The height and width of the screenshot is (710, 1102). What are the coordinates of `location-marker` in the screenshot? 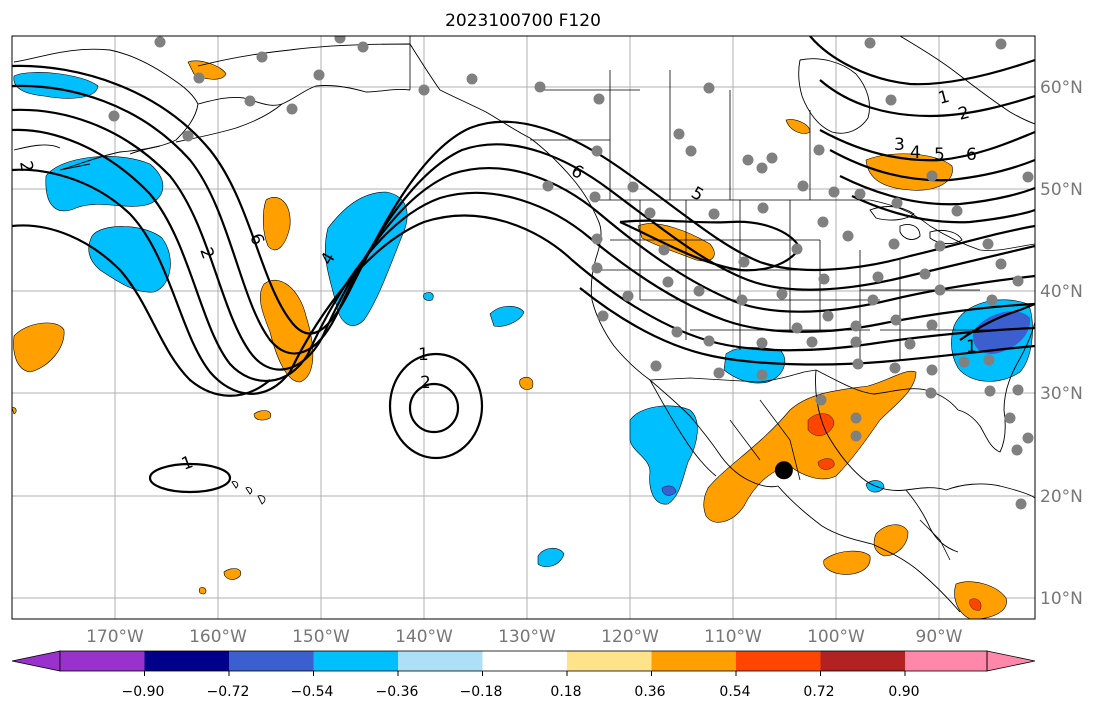 It's located at (783, 470).